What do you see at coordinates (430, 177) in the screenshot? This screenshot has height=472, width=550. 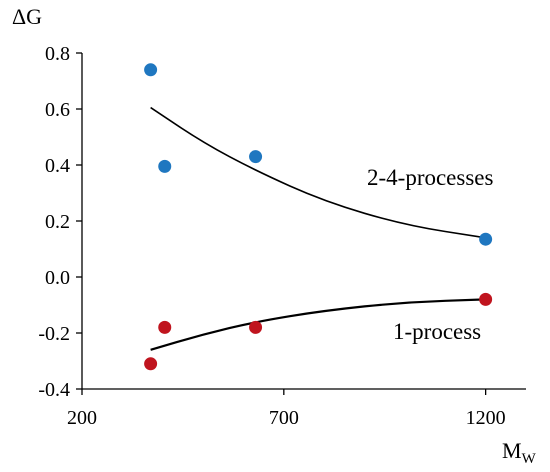 I see `series-label-2-4-processes: 2-4-processes` at bounding box center [430, 177].